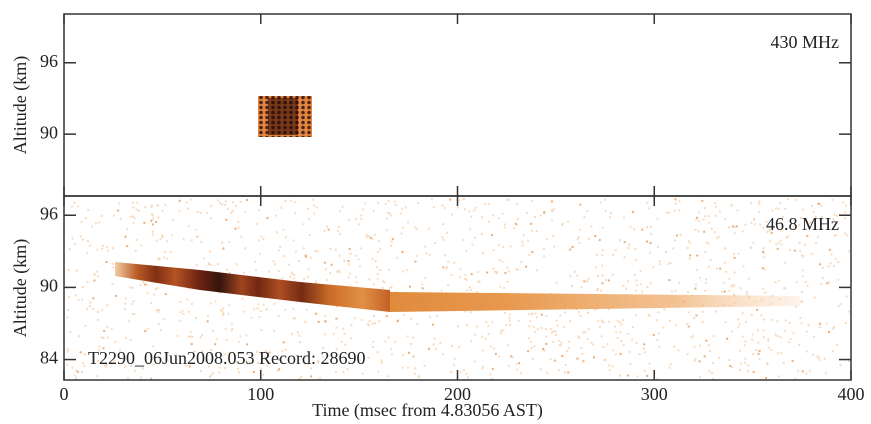 The image size is (871, 424). Describe the element at coordinates (49, 213) in the screenshot. I see `y-tick-label: 96` at that location.